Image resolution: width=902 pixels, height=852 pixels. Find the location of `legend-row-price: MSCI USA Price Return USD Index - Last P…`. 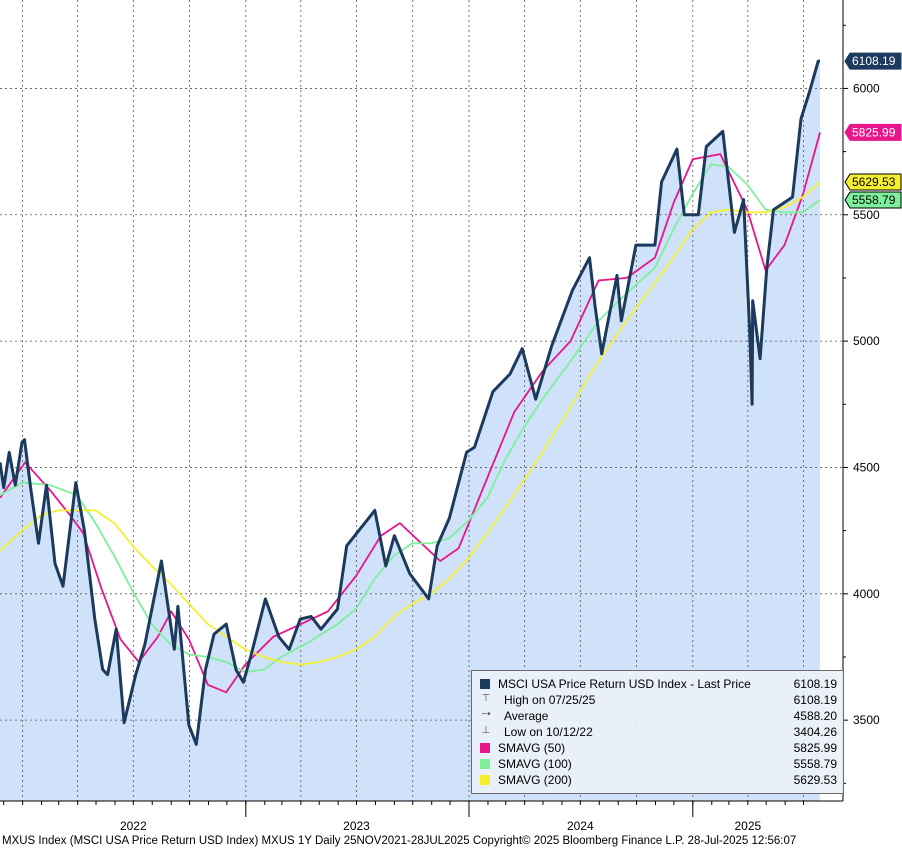

legend-row-price: MSCI USA Price Return USD Index - Last P… is located at coordinates (657, 684).